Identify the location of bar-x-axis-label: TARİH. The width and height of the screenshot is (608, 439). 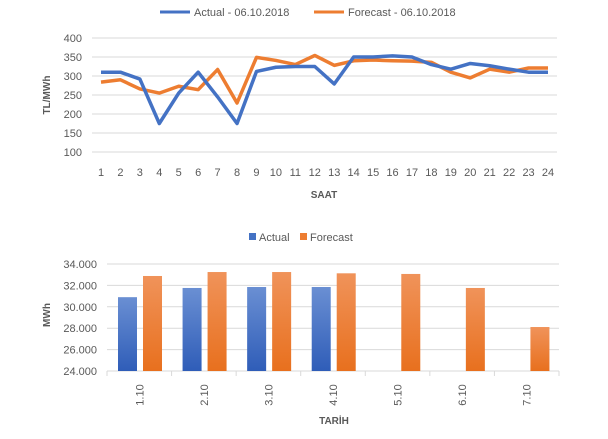
(334, 420).